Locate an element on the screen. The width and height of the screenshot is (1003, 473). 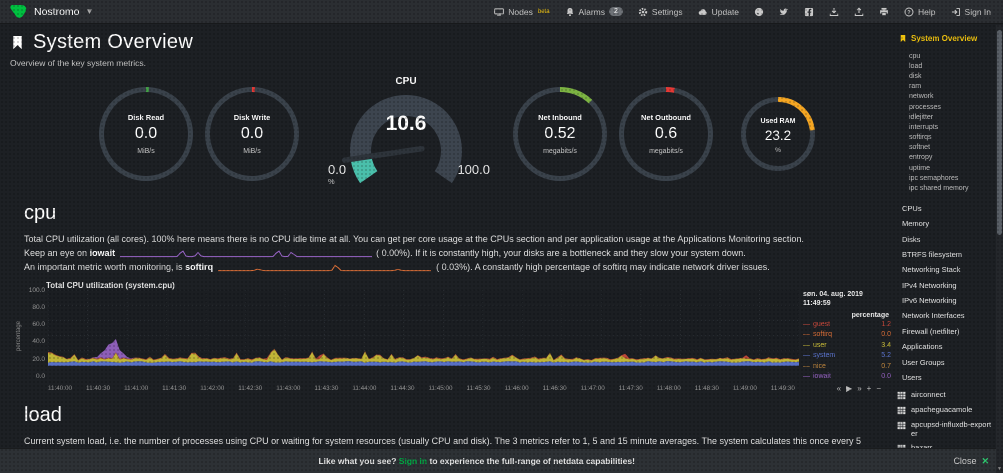
load-section-heading: load is located at coordinates (43, 414).